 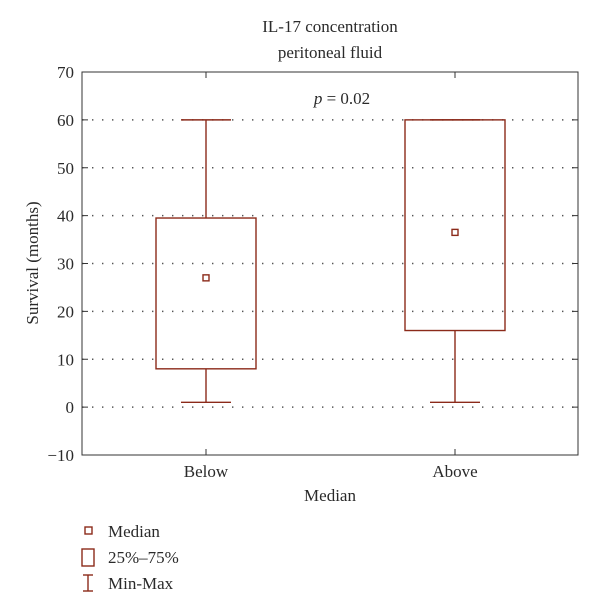 I want to click on y-tick-label: 50, so click(x=65, y=168).